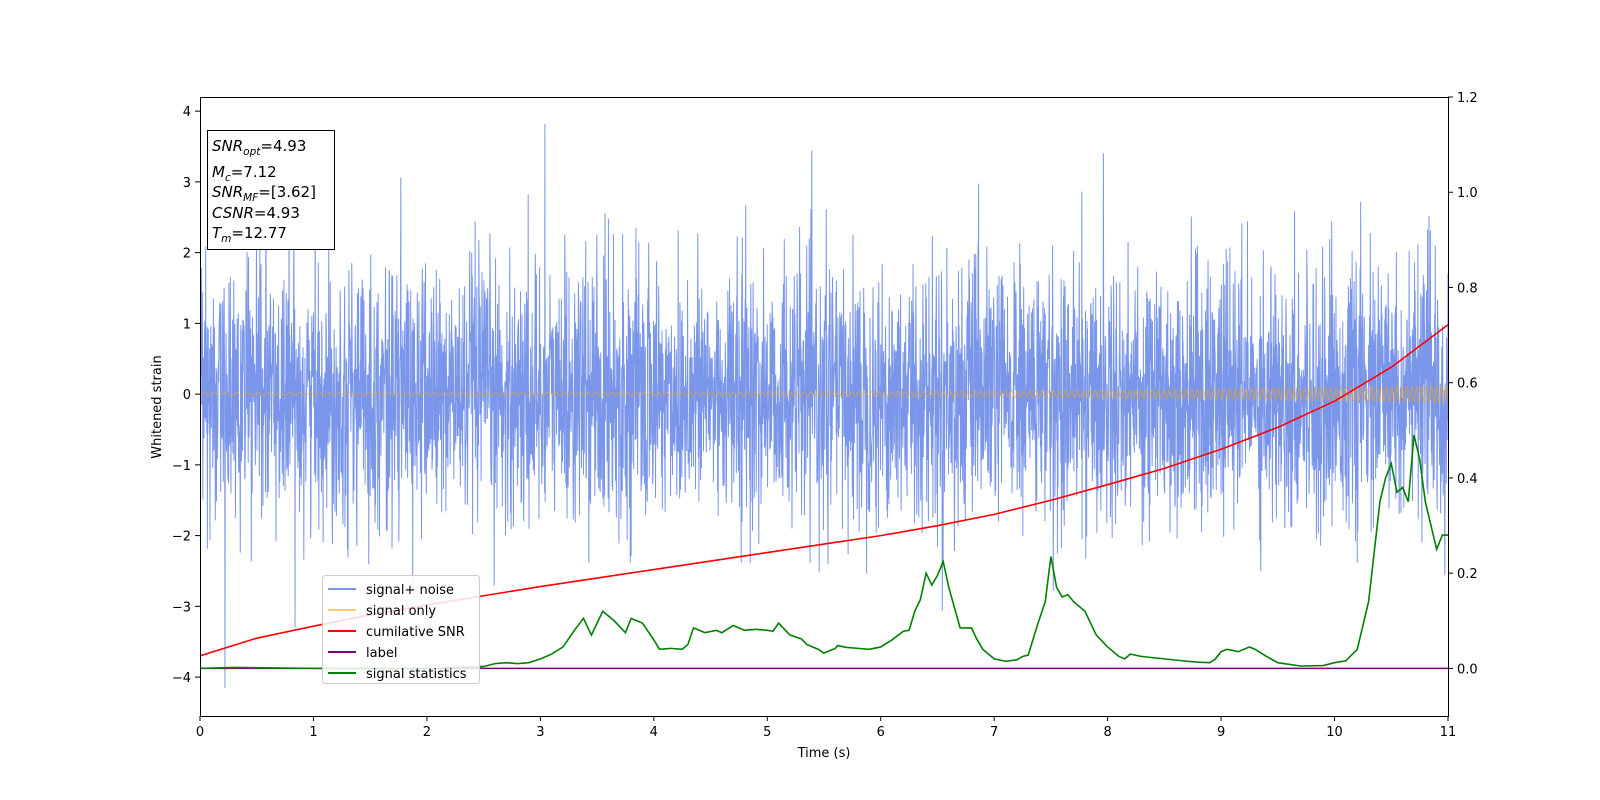 The width and height of the screenshot is (1600, 800). Describe the element at coordinates (1467, 574) in the screenshot. I see `y2-tick-label: 0.2` at that location.